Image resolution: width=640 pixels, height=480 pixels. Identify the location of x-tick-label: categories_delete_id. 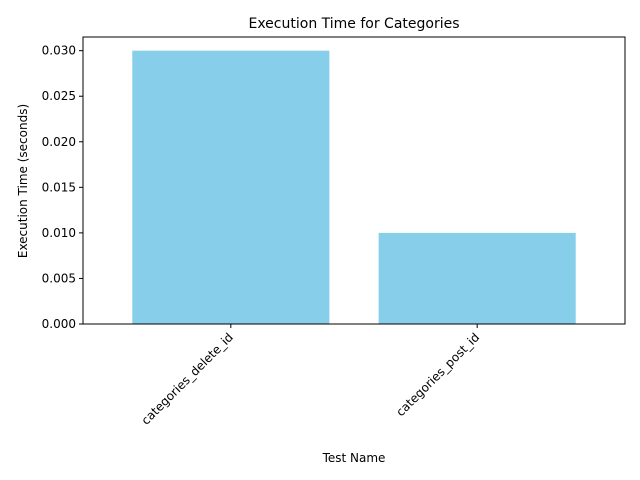
(187, 378).